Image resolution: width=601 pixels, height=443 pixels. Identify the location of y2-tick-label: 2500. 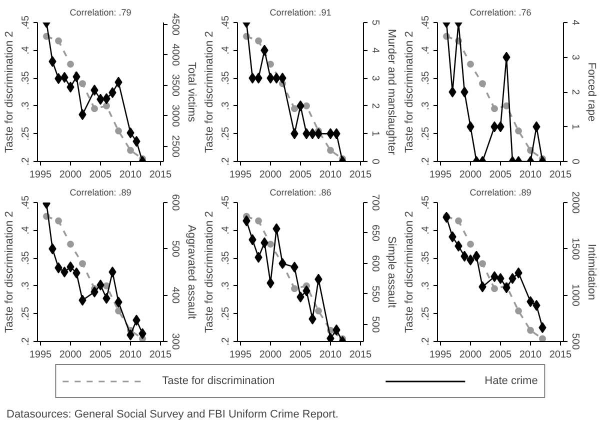
(175, 146).